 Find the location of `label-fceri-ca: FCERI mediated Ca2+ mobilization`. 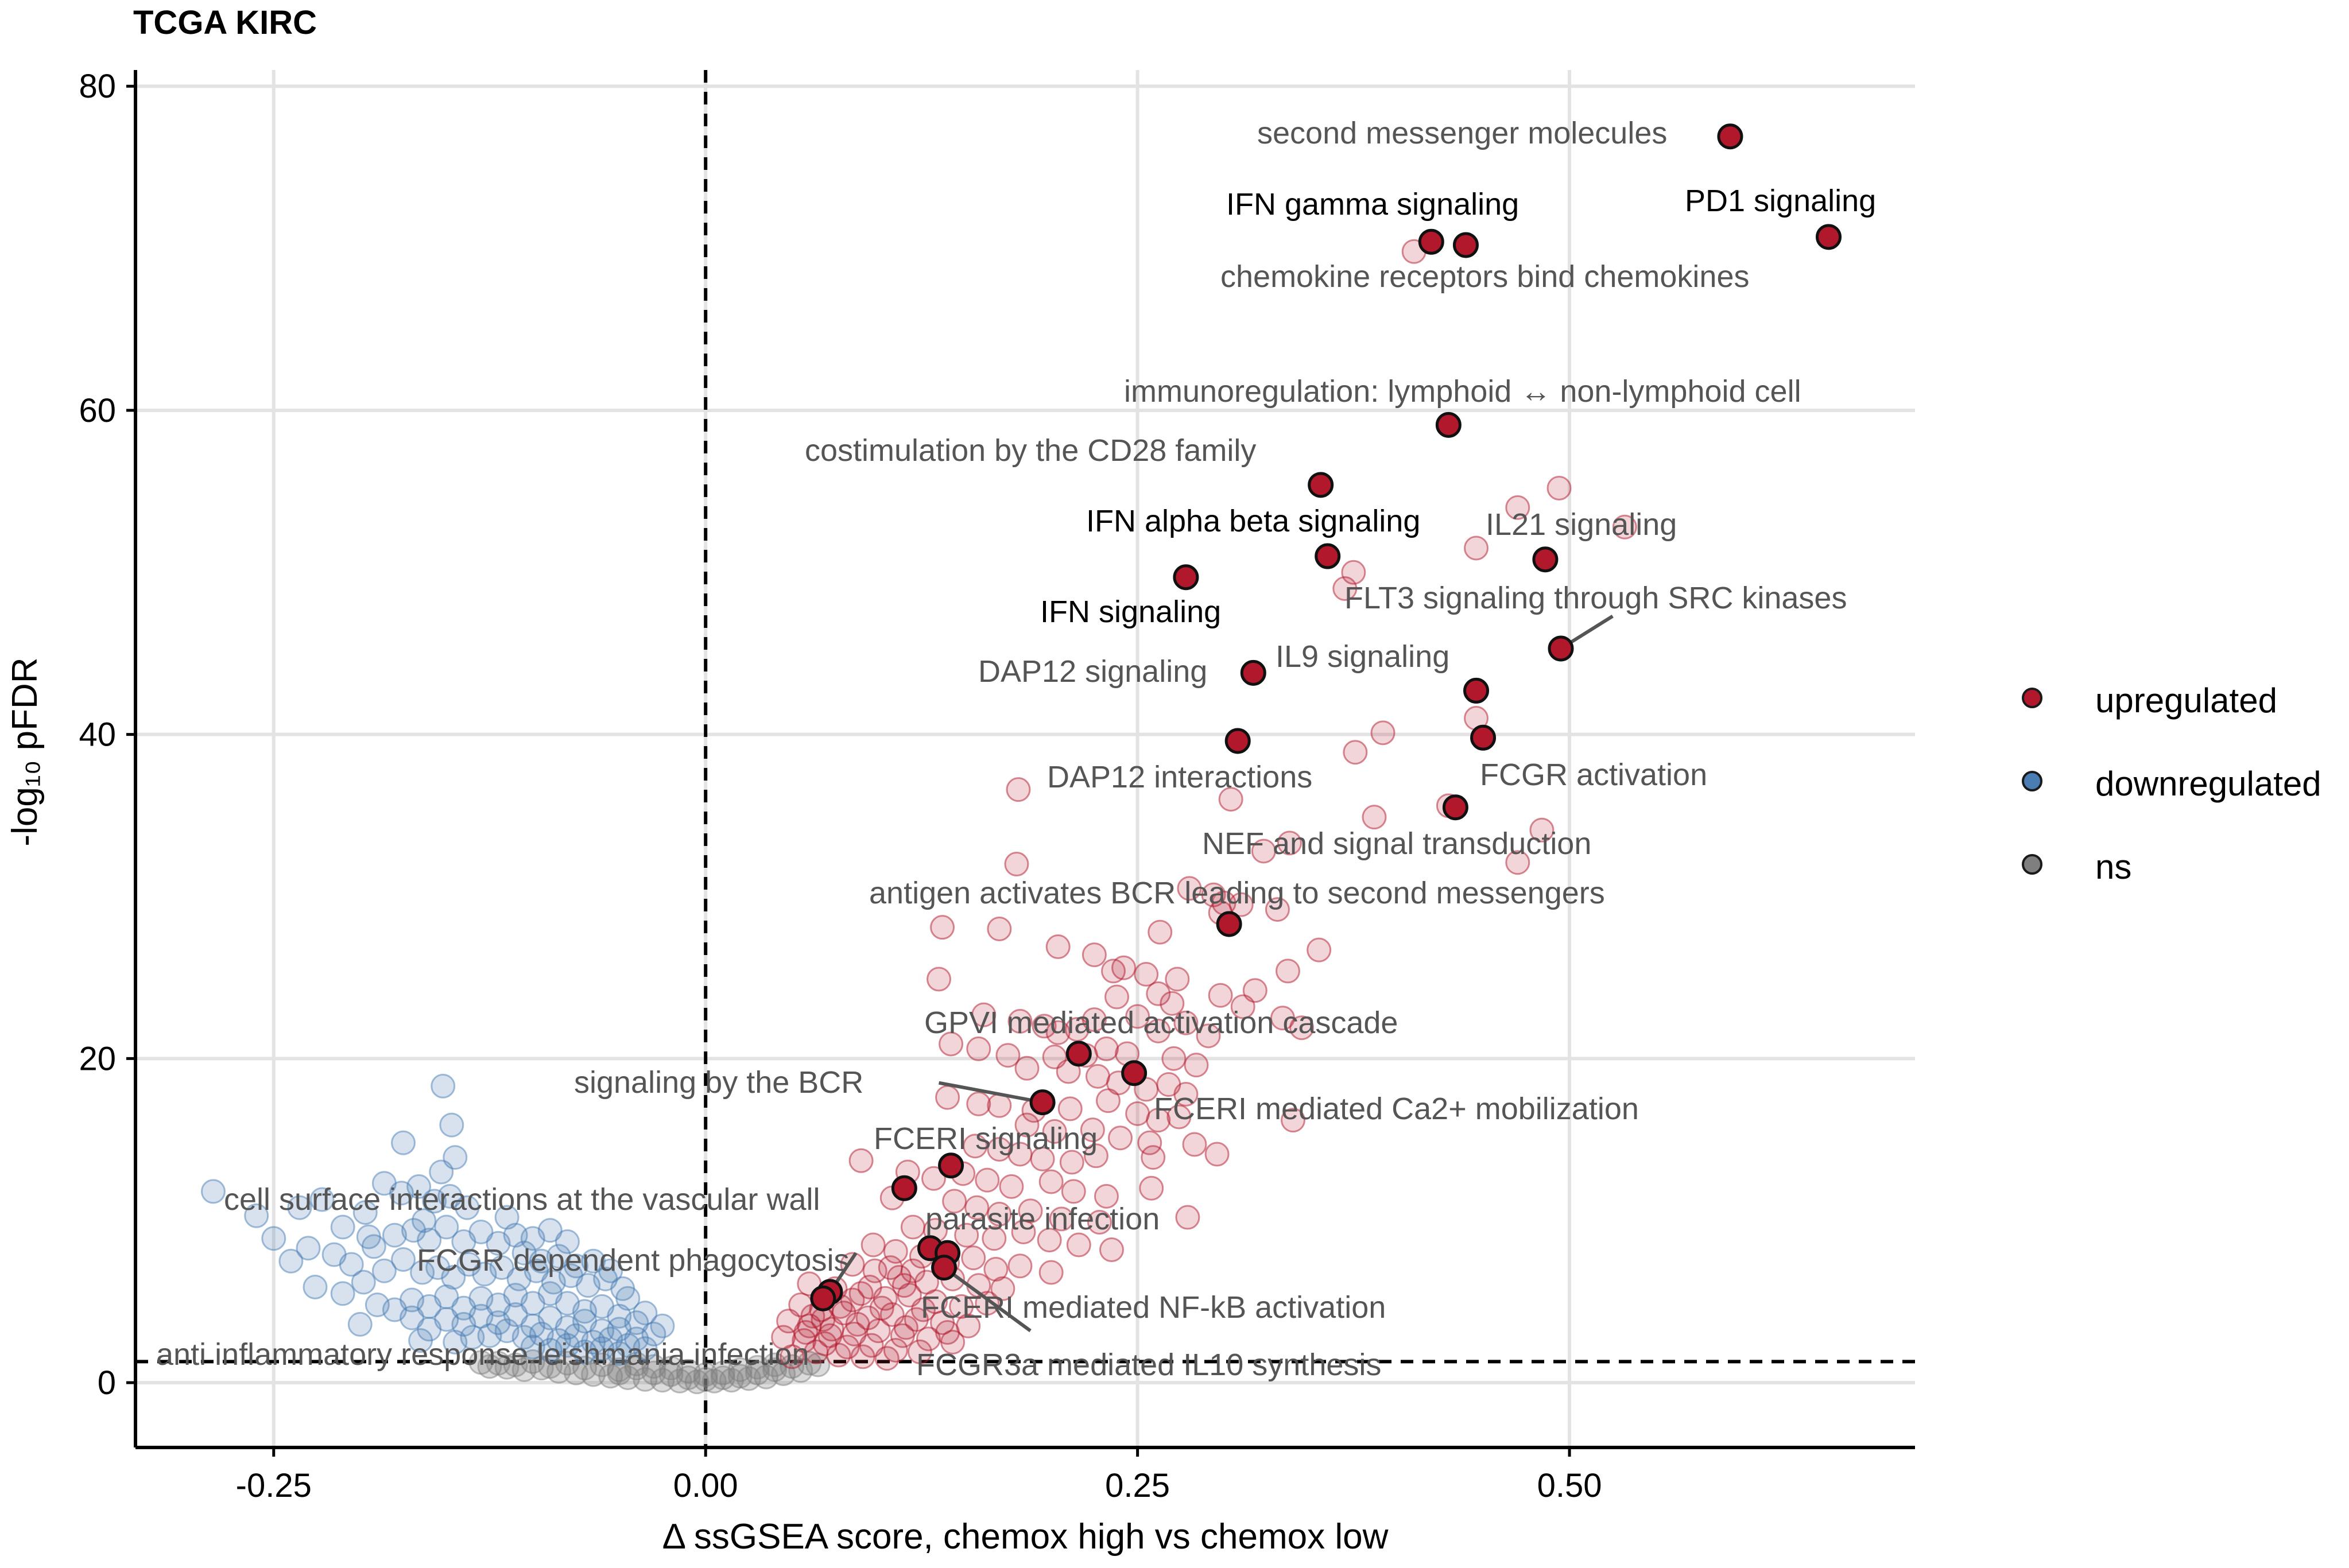

label-fceri-ca: FCERI mediated Ca2+ mobilization is located at coordinates (1396, 1109).